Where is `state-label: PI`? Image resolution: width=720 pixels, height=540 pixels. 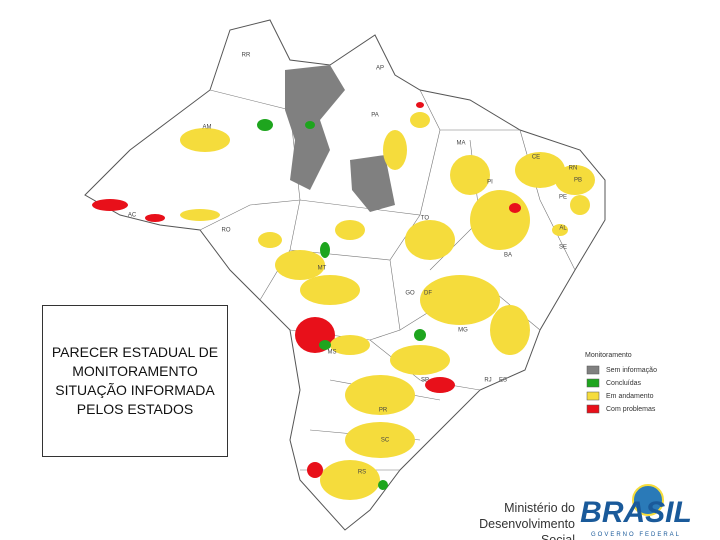 state-label: PI is located at coordinates (490, 183).